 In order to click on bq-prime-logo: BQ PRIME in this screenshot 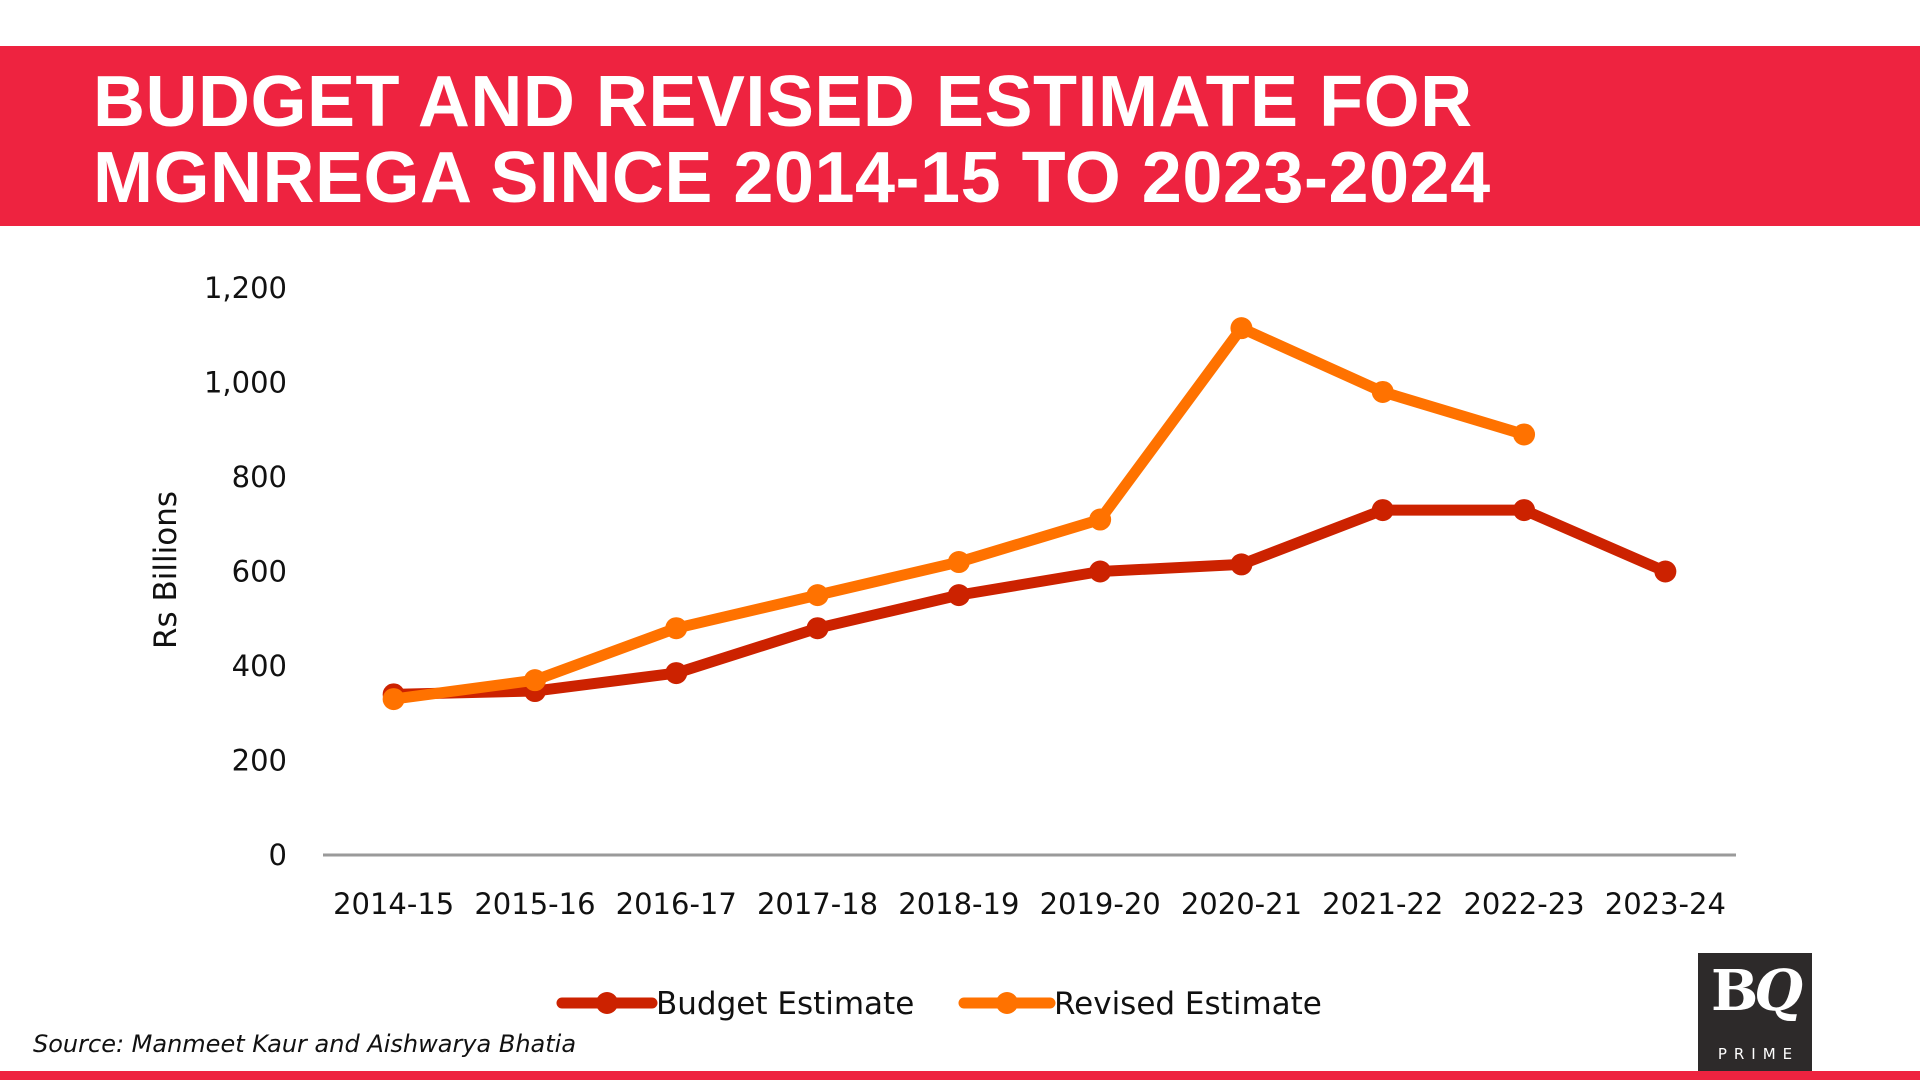, I will do `click(1755, 1012)`.